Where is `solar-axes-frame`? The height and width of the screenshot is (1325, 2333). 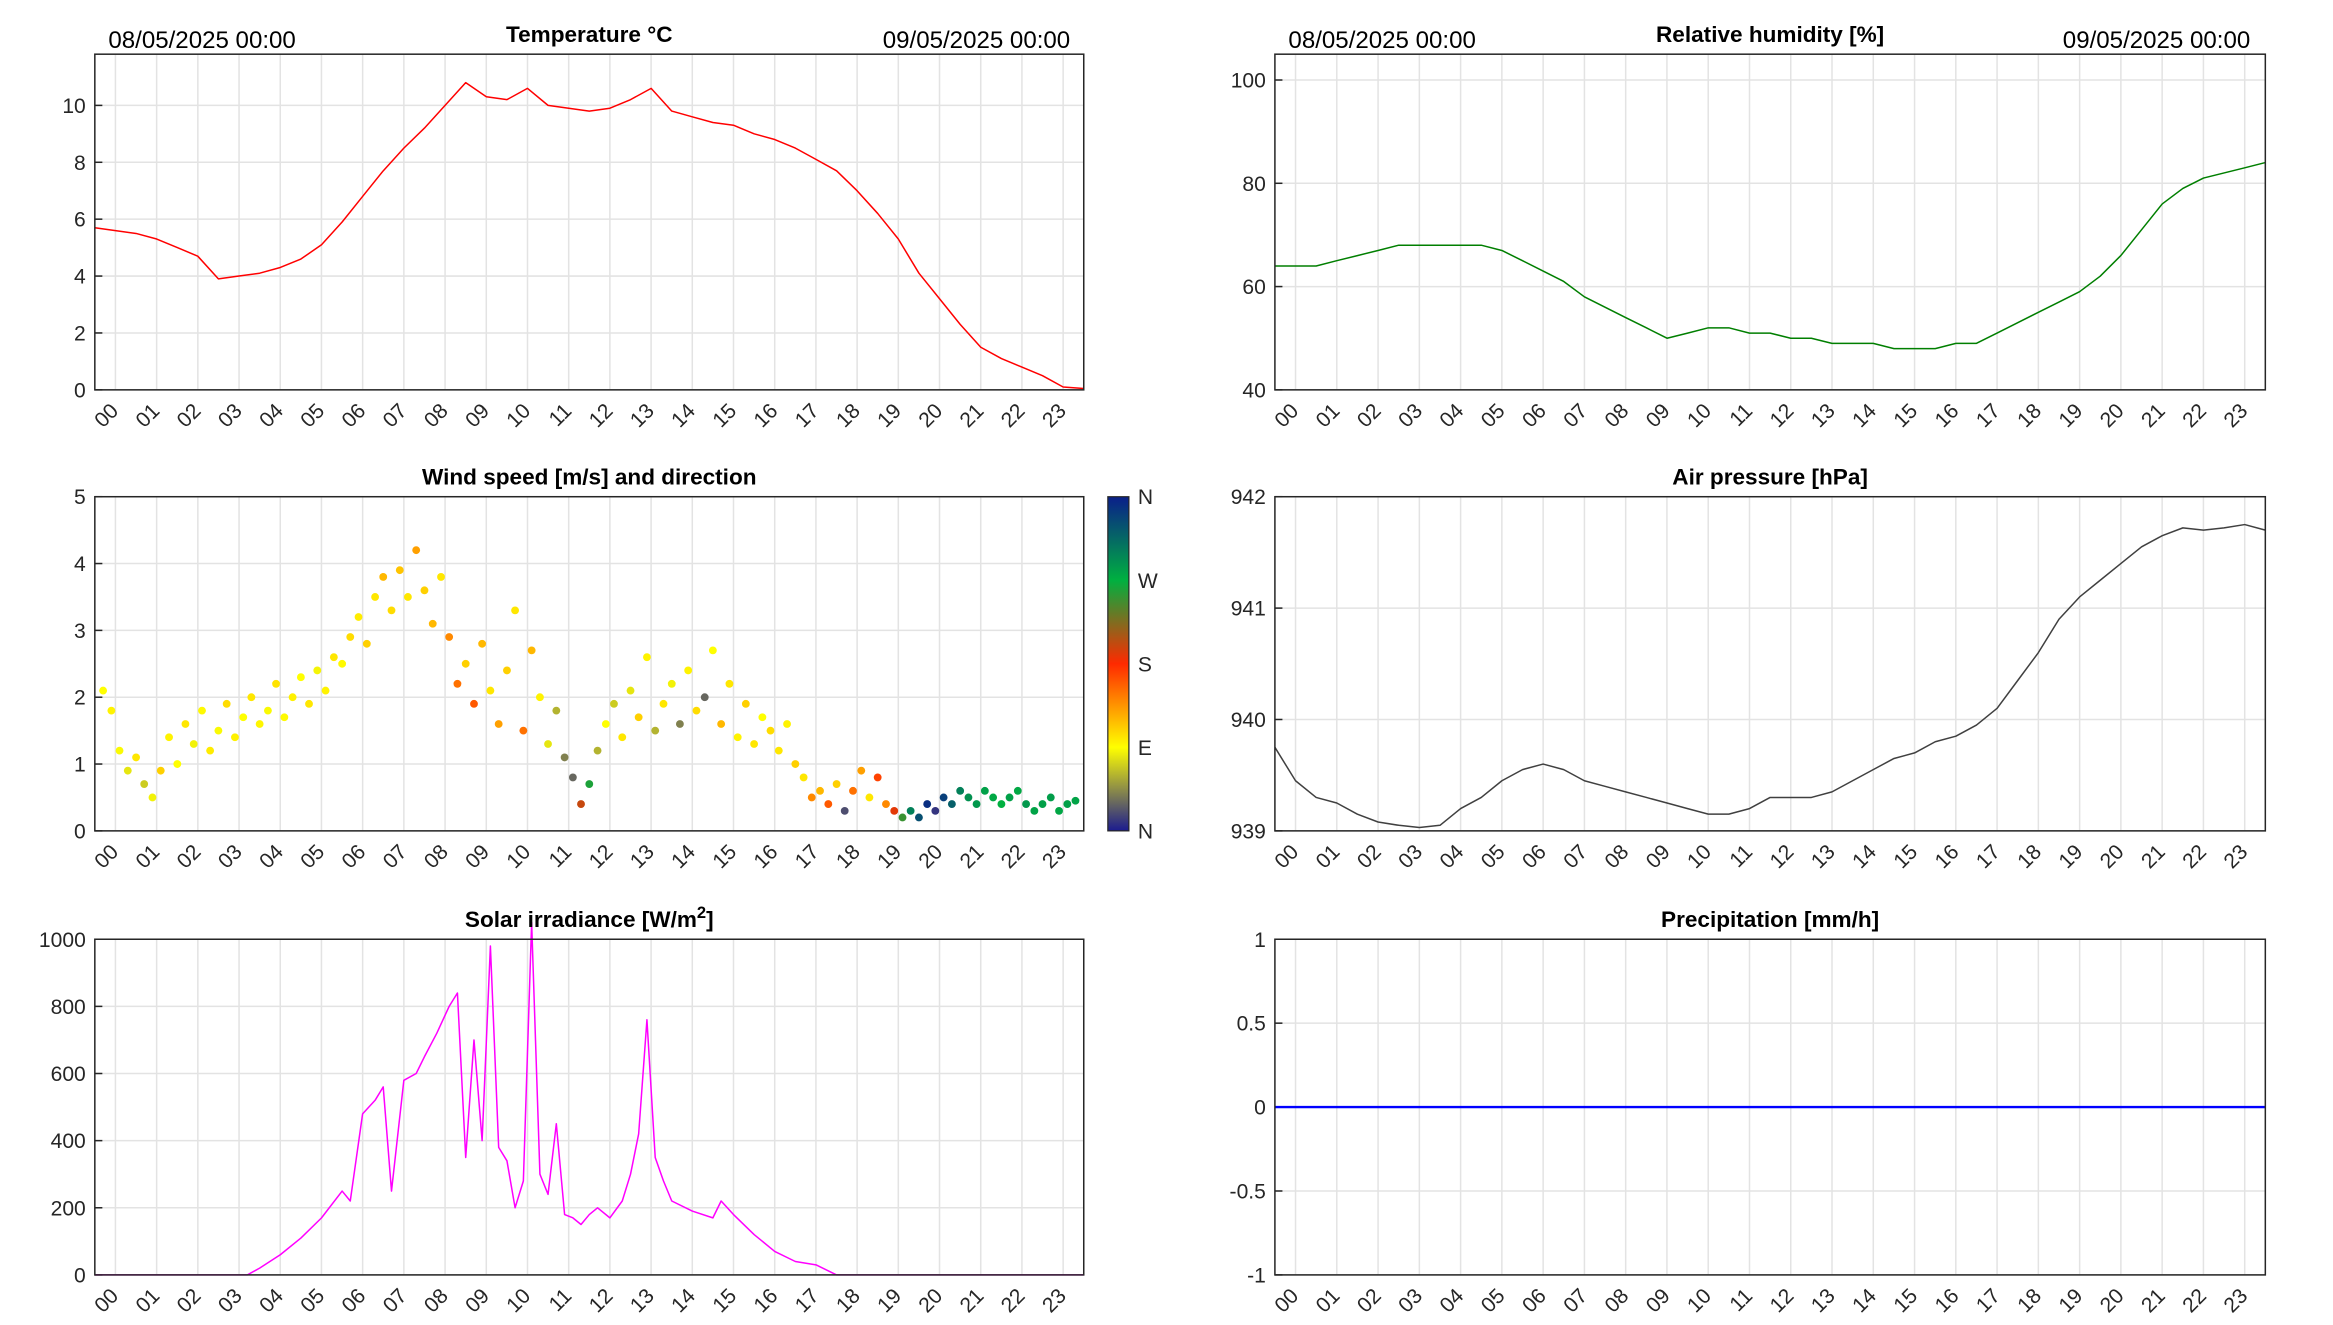
solar-axes-frame is located at coordinates (589, 1107).